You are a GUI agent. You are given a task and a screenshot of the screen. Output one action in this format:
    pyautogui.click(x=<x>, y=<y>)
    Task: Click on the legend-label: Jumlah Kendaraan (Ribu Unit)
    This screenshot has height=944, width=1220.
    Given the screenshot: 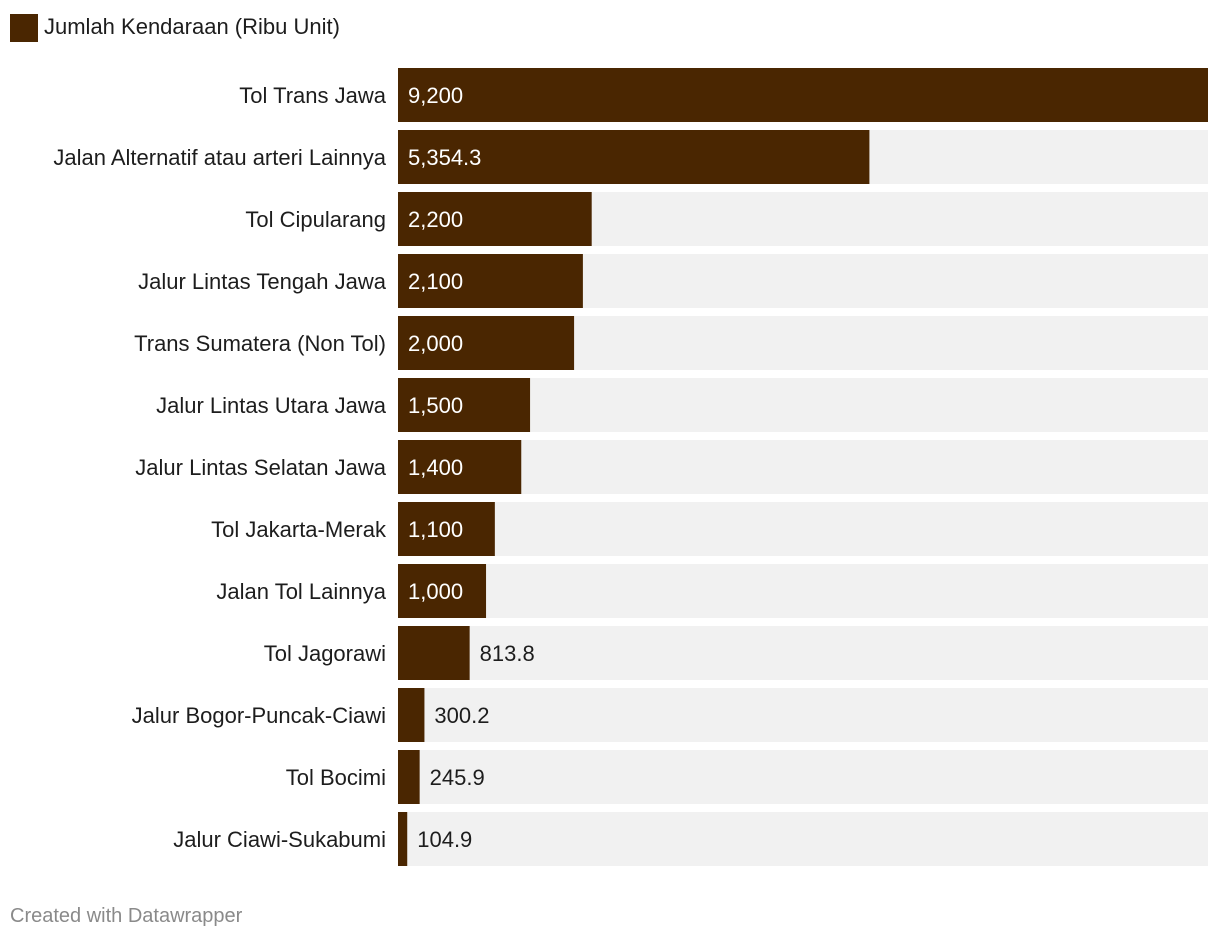 What is the action you would take?
    pyautogui.click(x=192, y=26)
    